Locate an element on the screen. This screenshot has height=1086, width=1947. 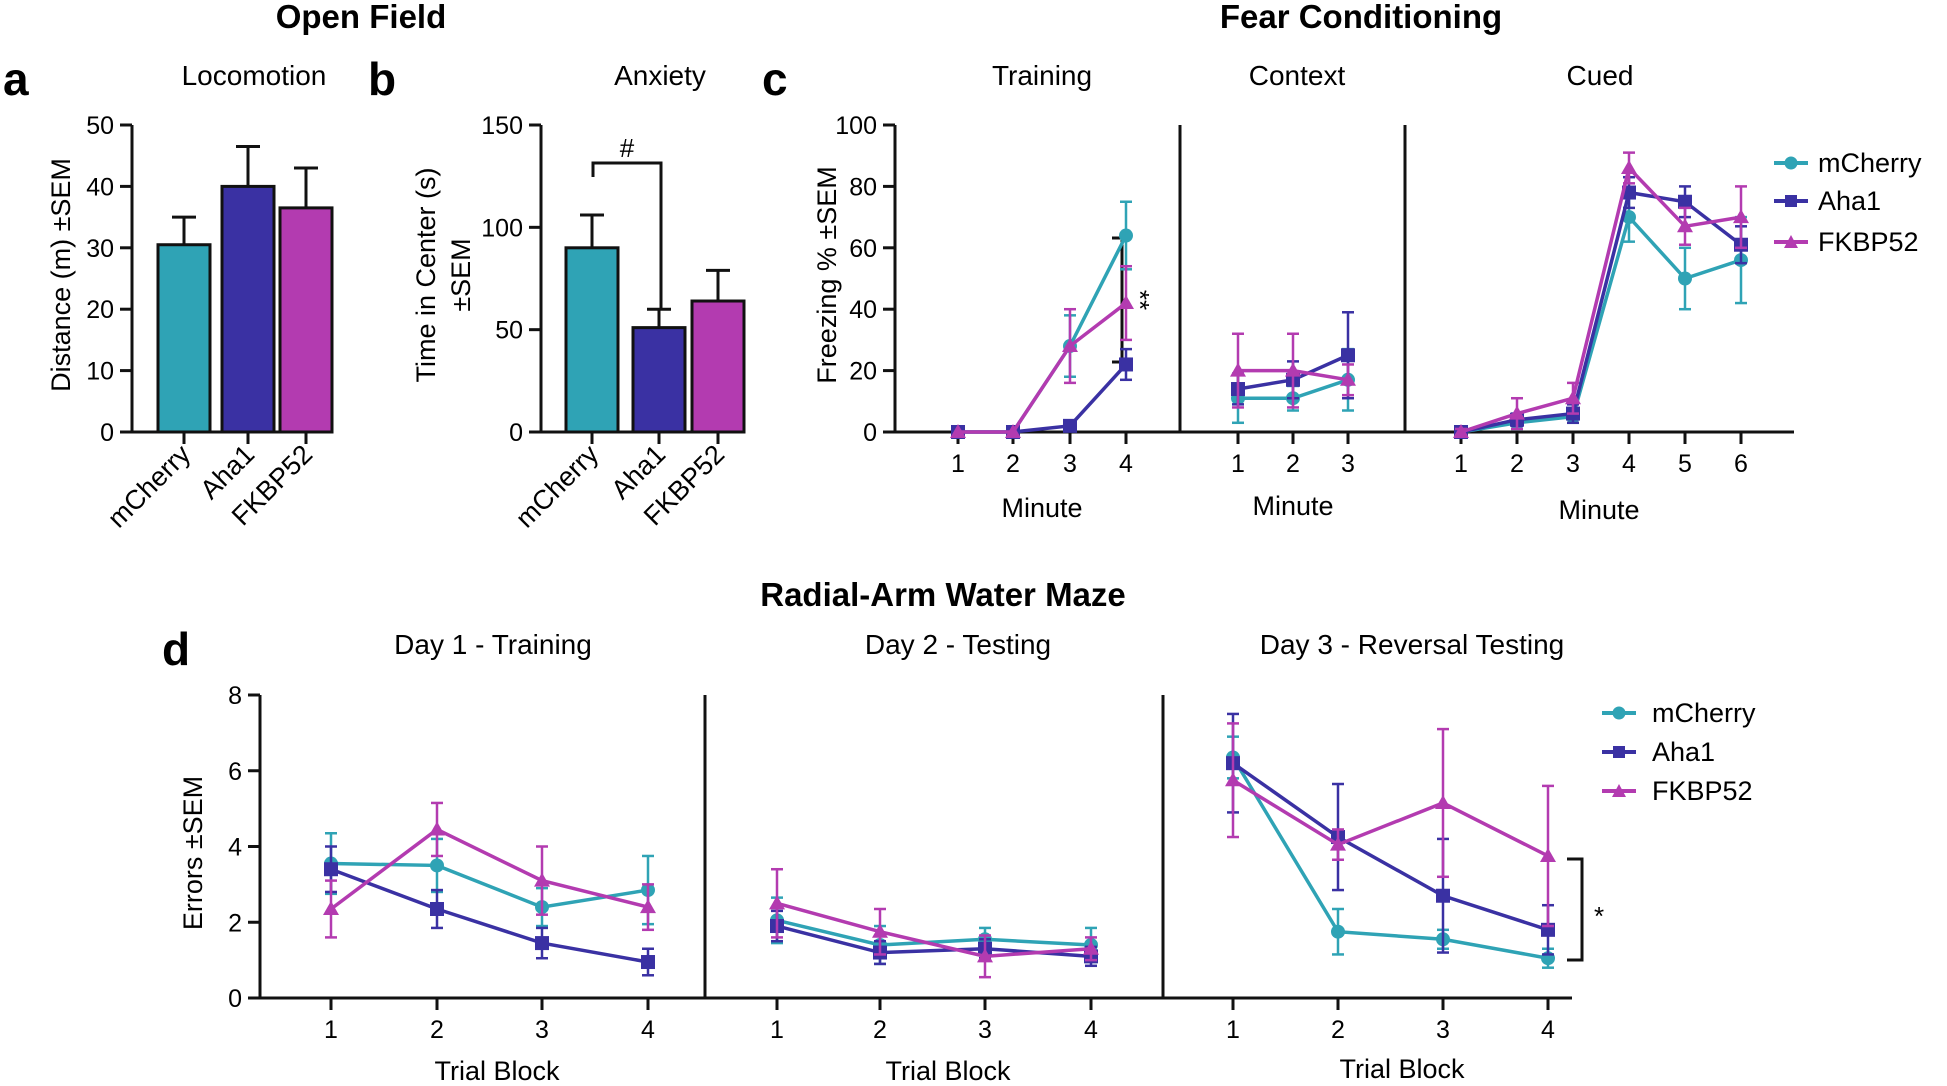
panel-letter-d: d is located at coordinates (176, 649).